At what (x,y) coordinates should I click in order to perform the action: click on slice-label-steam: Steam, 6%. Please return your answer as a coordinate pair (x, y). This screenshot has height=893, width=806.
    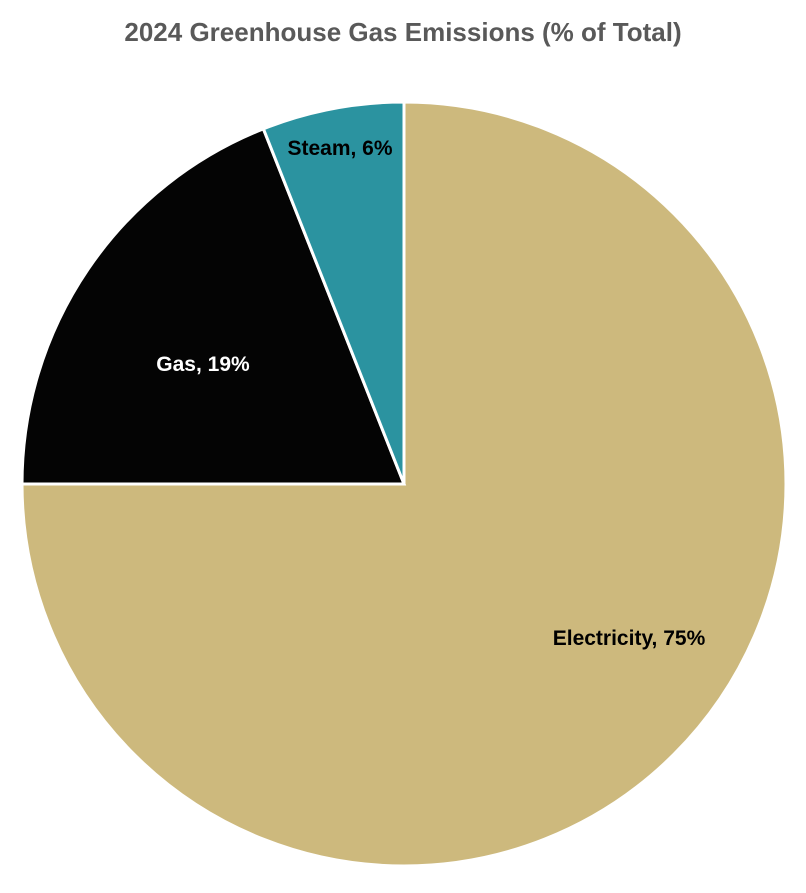
    Looking at the image, I should click on (340, 148).